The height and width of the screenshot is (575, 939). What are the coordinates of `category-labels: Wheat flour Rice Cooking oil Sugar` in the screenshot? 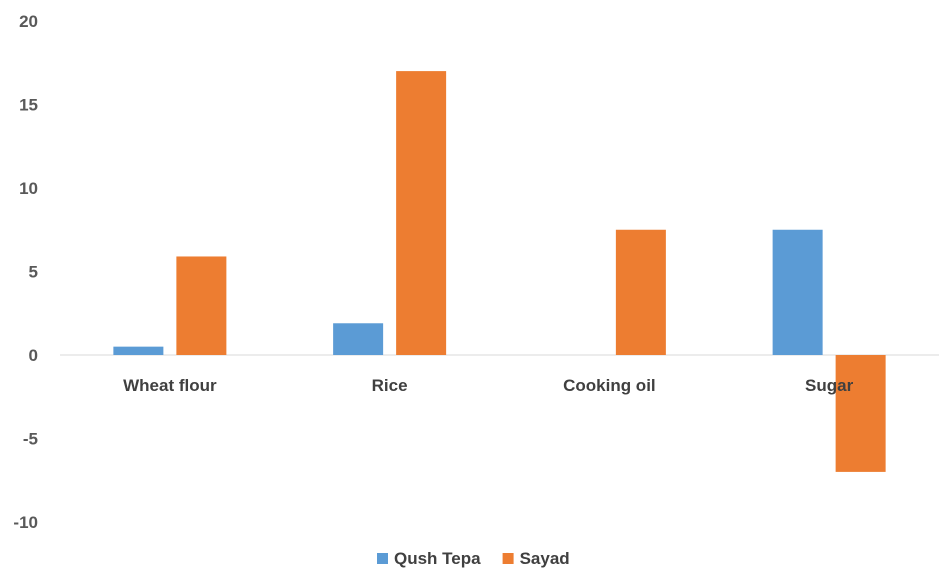 It's located at (488, 385).